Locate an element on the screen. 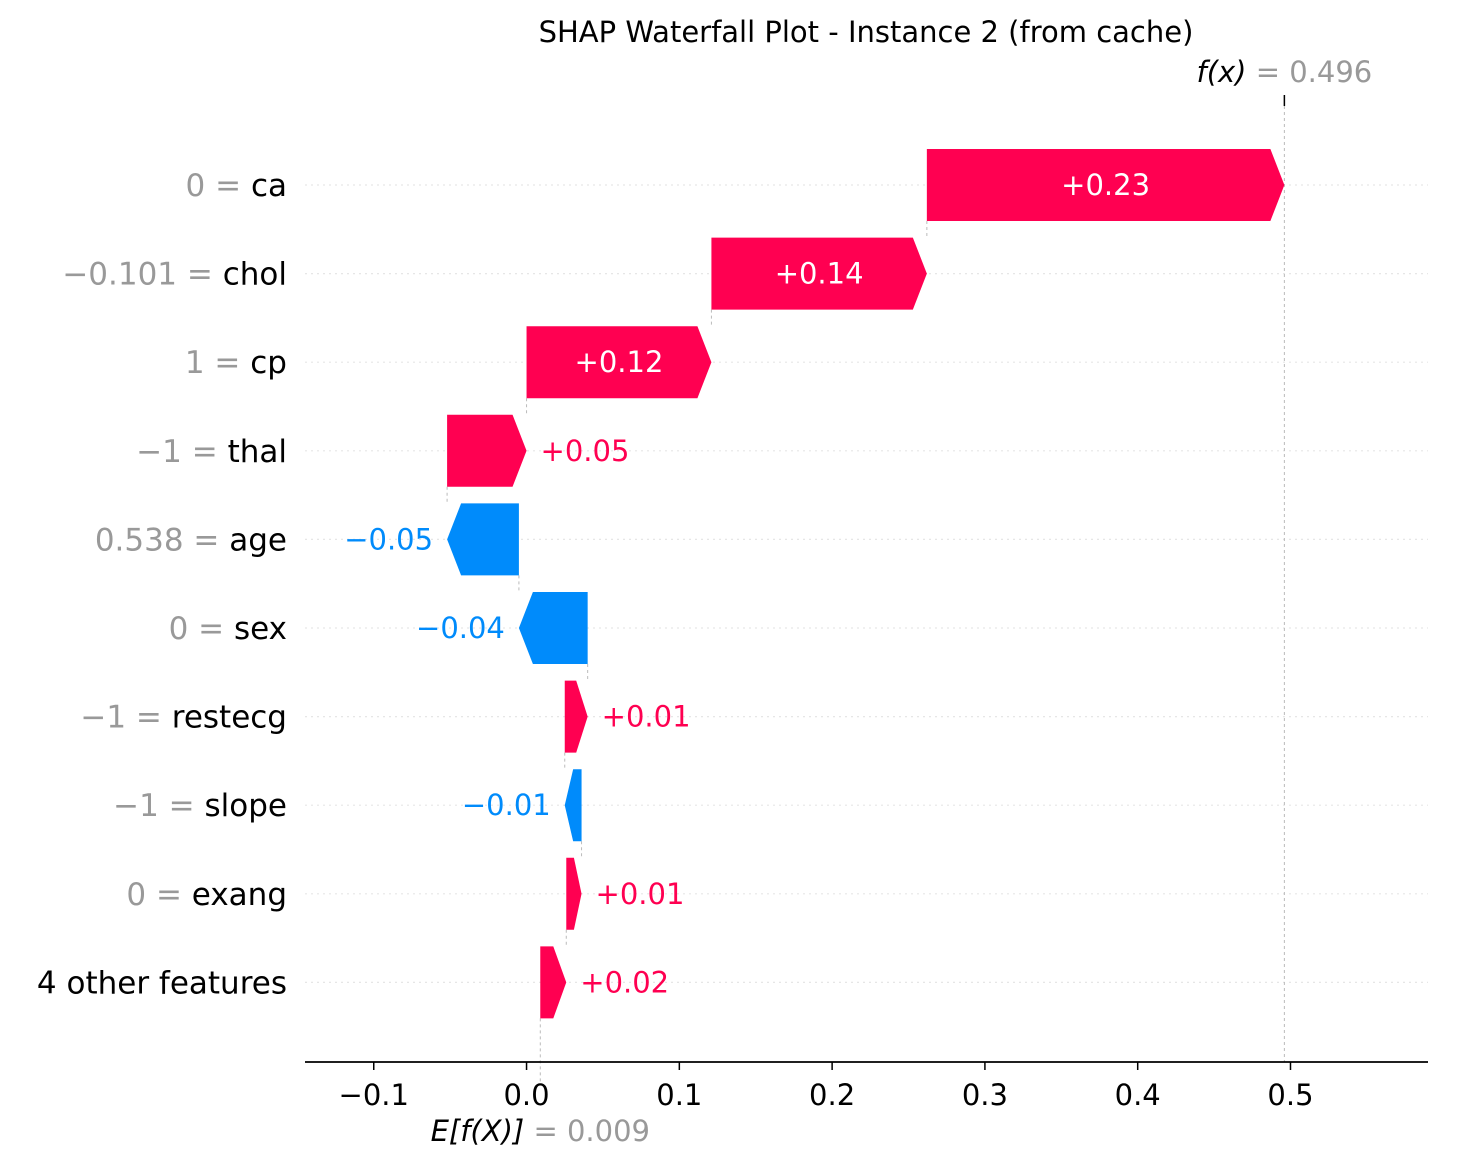 The height and width of the screenshot is (1166, 1460). x-tick-label: 0.3 is located at coordinates (985, 1095).